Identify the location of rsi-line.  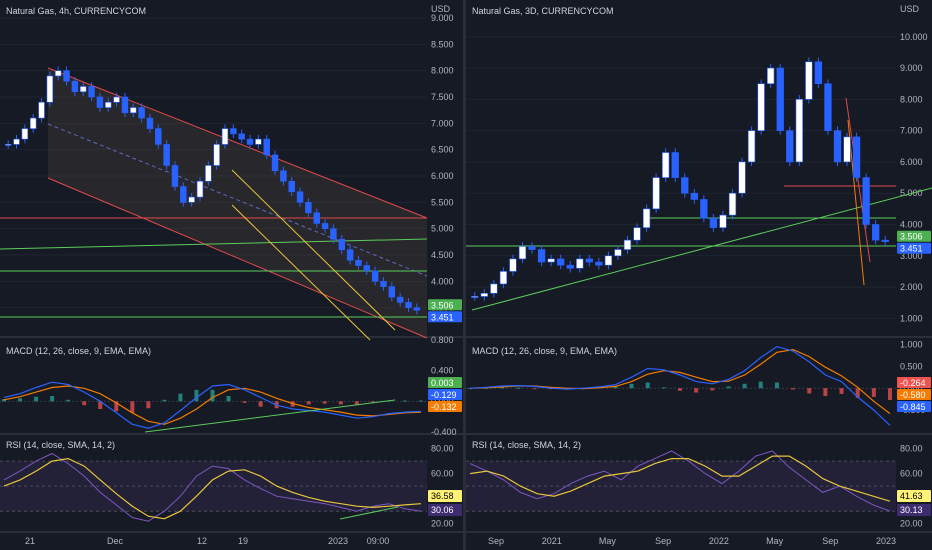
(680, 481).